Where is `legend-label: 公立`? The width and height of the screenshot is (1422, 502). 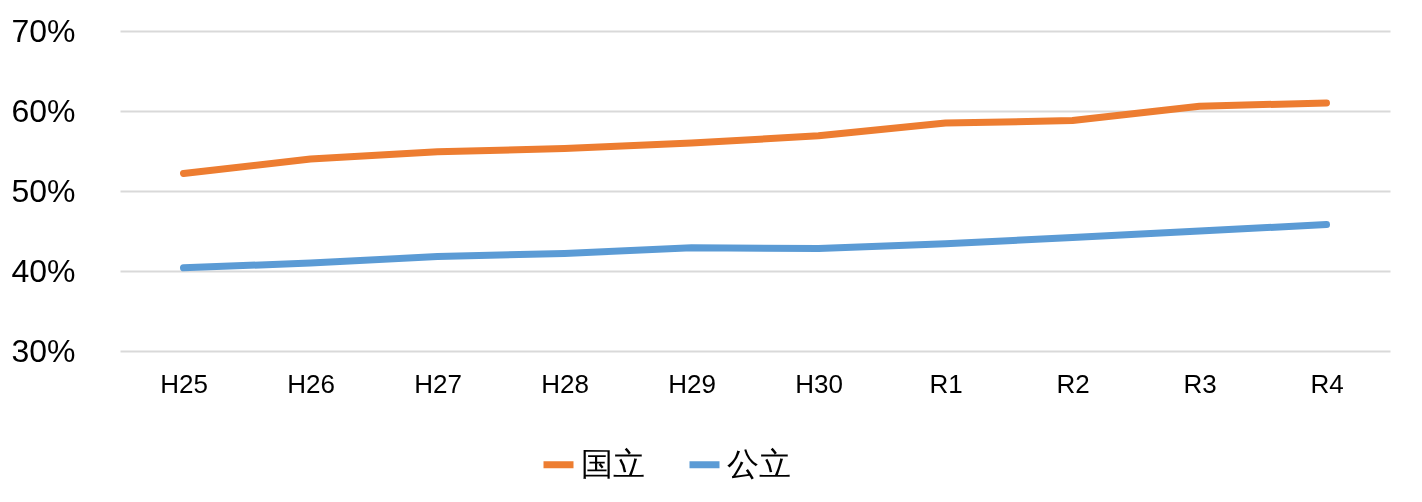
legend-label: 公立 is located at coordinates (759, 463).